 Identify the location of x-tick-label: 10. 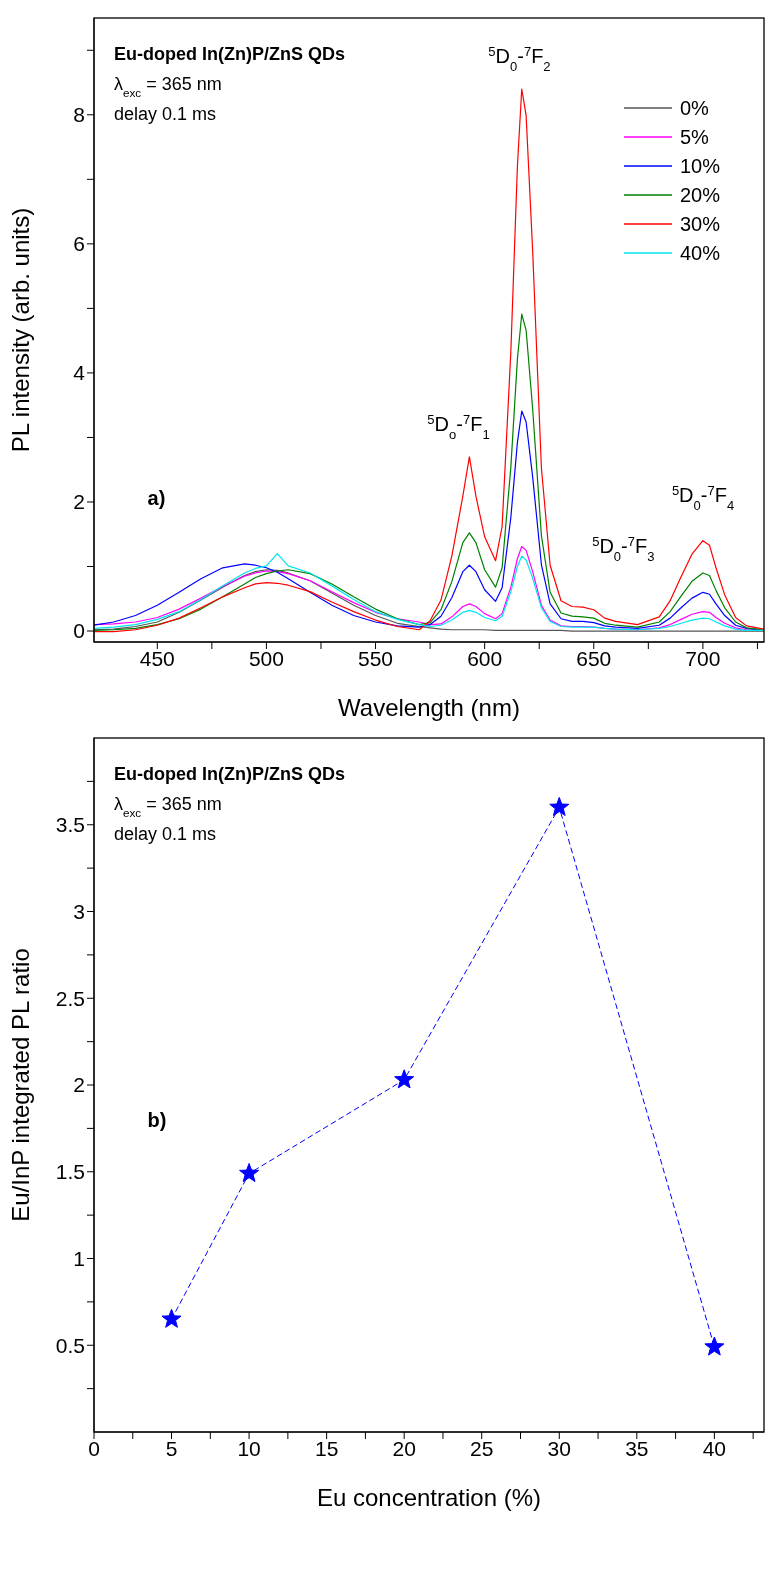
(249, 1448).